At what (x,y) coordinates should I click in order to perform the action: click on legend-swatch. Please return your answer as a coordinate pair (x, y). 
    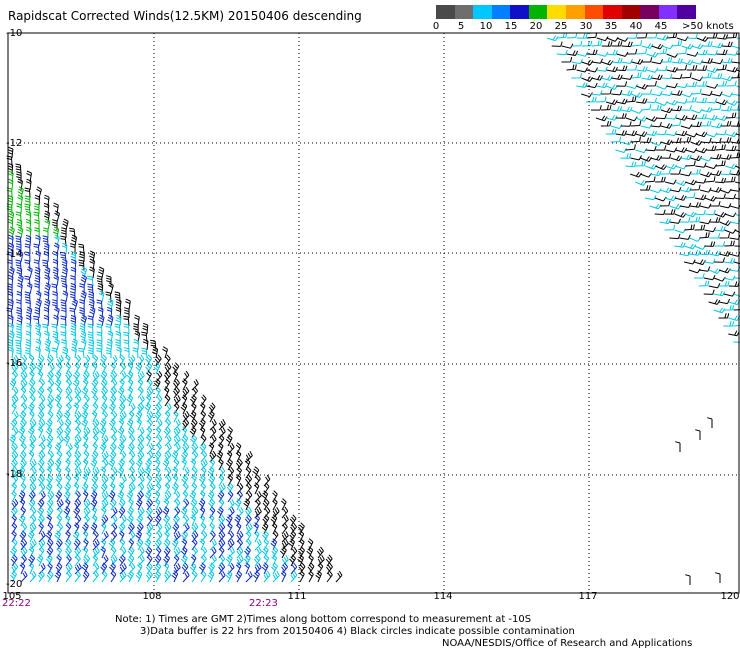
    Looking at the image, I should click on (687, 12).